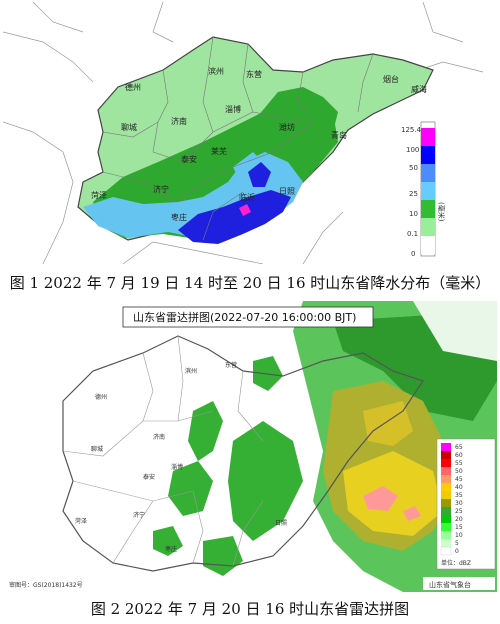  What do you see at coordinates (287, 127) in the screenshot?
I see `city-weifang: 潍坊` at bounding box center [287, 127].